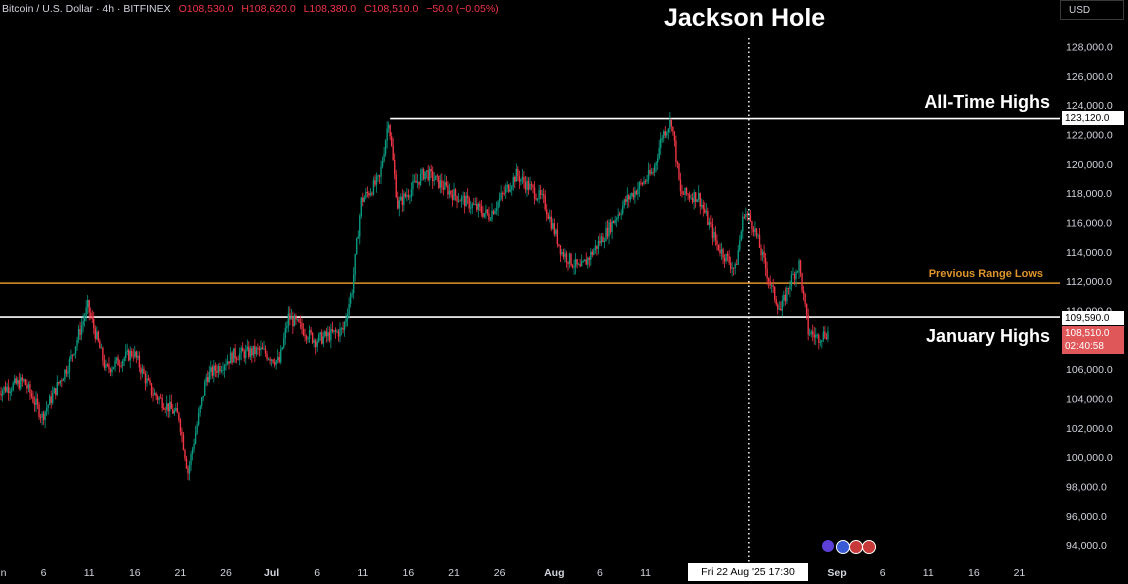 This screenshot has height=584, width=1128. Describe the element at coordinates (206, 9) in the screenshot. I see `open-value: O108,530.0` at that location.